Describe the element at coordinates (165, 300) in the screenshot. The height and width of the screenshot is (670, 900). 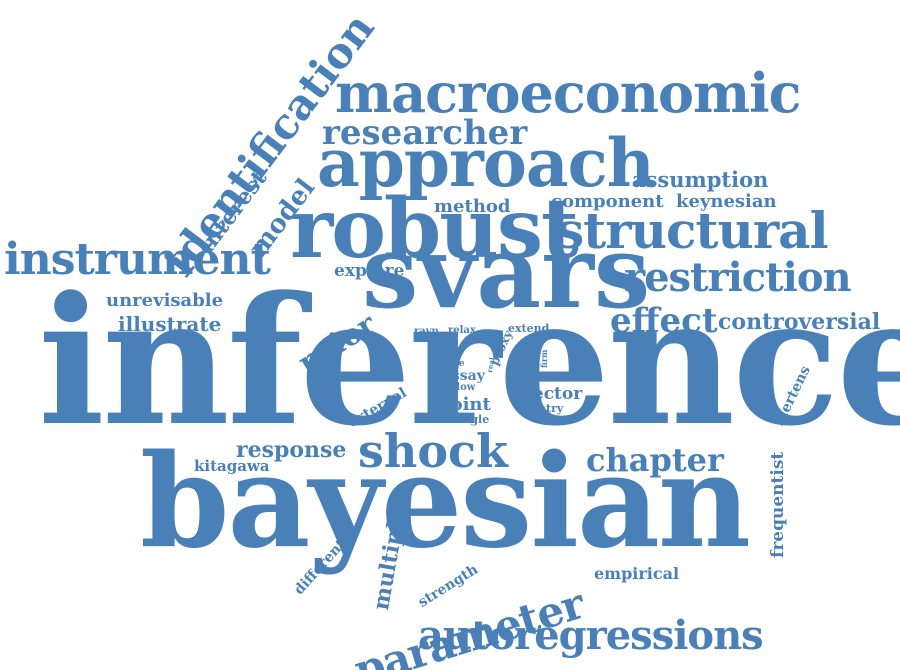
I see `word-unrevisable: unrevisable` at that location.